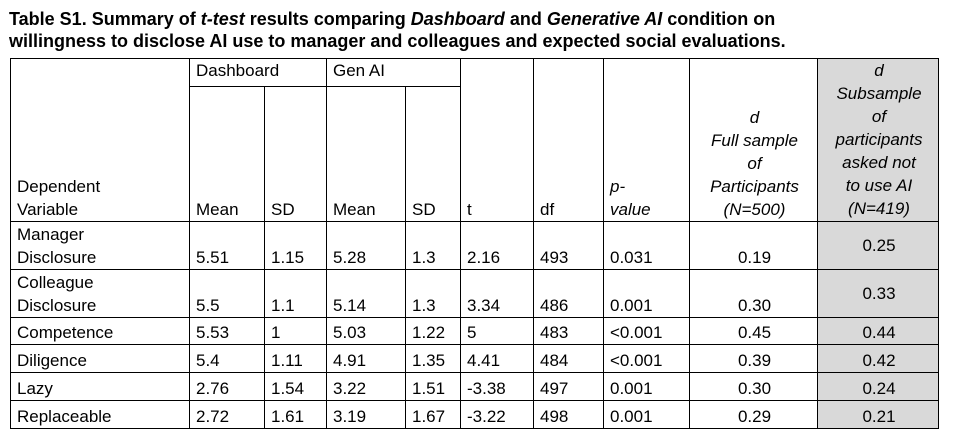 The width and height of the screenshot is (967, 438). Describe the element at coordinates (879, 116) in the screenshot. I see `header-dsub-line3: of` at that location.